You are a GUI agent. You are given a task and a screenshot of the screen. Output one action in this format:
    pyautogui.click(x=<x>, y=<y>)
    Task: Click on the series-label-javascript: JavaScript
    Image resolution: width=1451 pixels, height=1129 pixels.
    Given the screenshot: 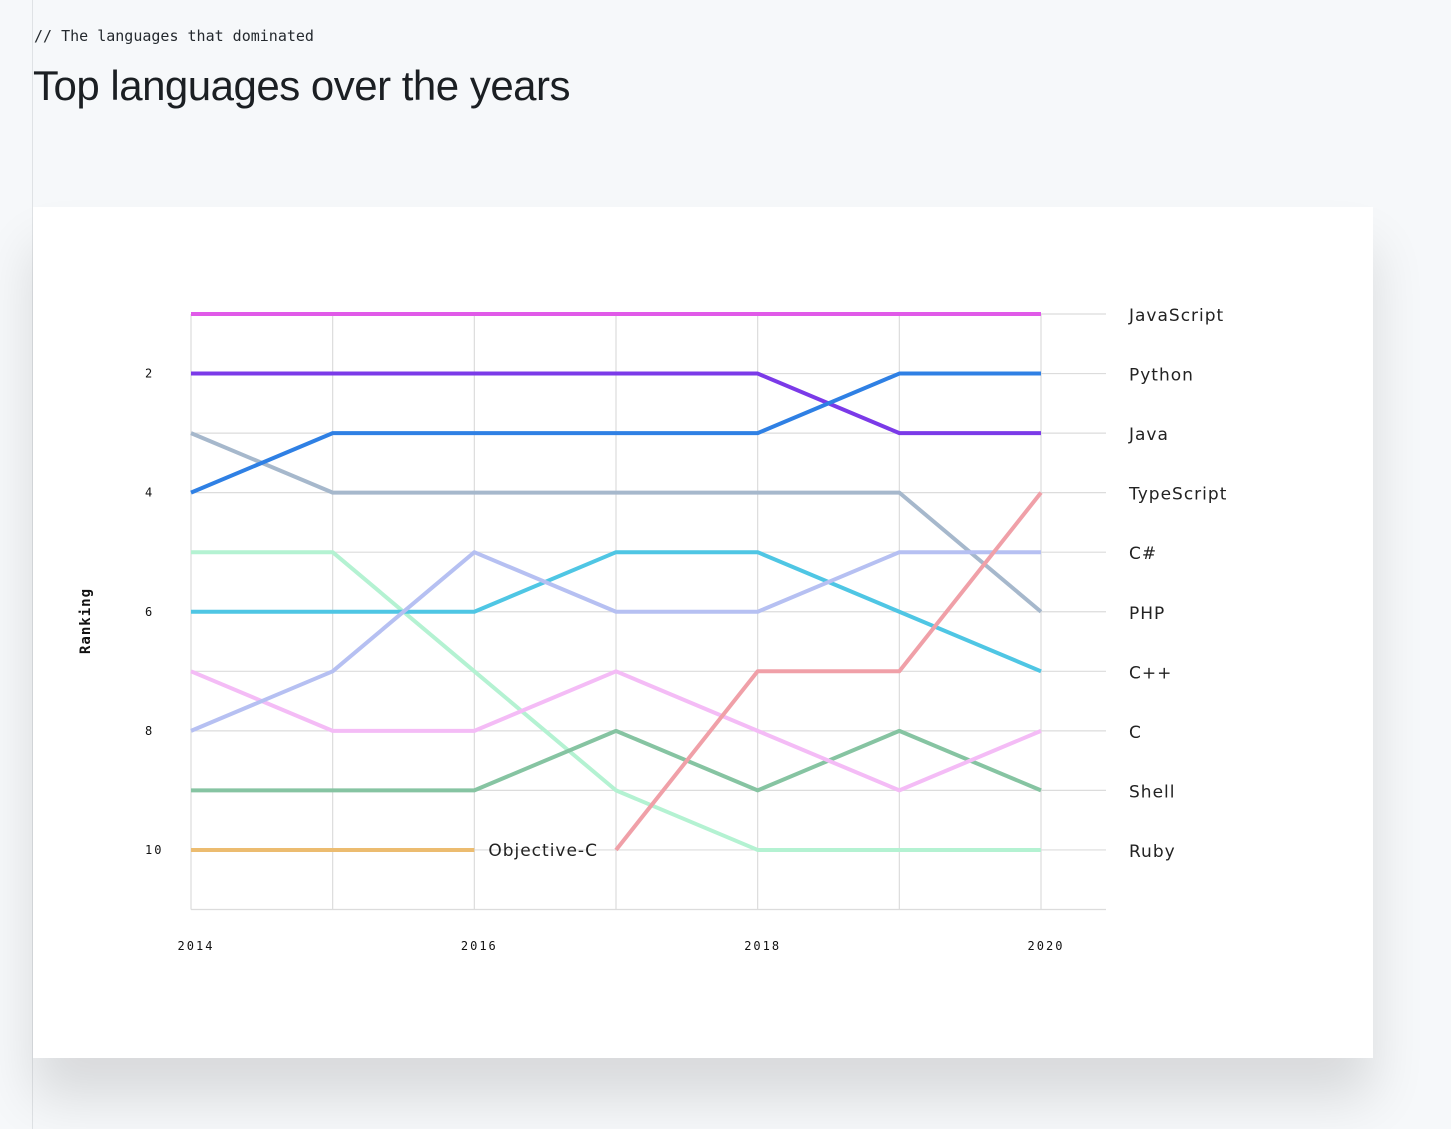 What is the action you would take?
    pyautogui.click(x=1176, y=316)
    